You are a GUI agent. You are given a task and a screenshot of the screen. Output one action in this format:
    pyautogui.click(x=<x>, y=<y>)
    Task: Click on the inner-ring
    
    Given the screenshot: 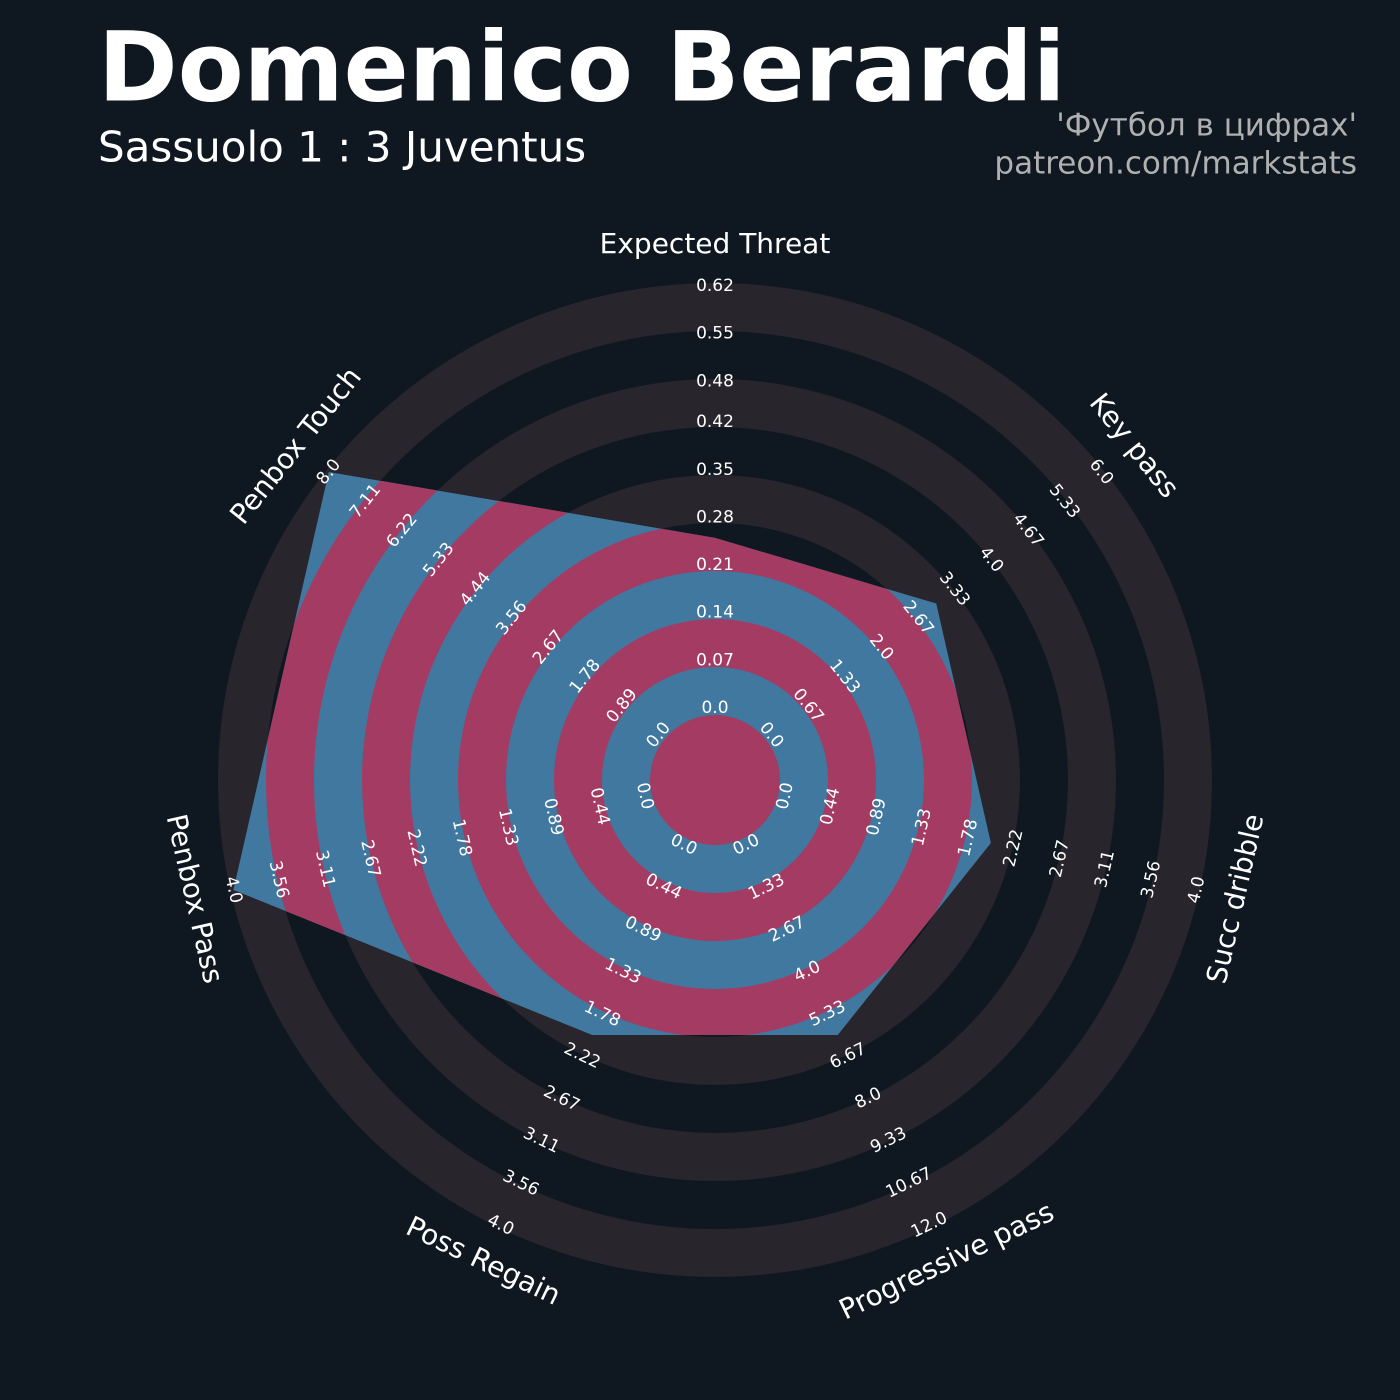 What is the action you would take?
    pyautogui.click(x=715, y=780)
    